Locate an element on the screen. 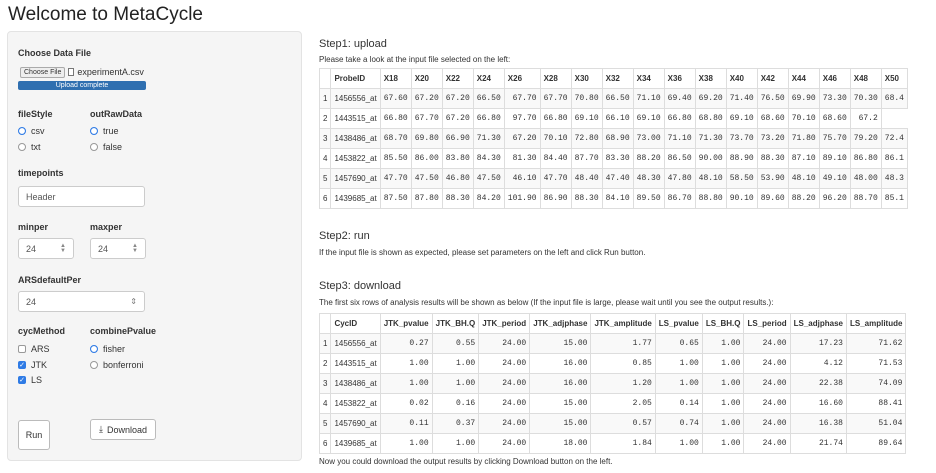  table-cell: 71.10 is located at coordinates (679, 138).